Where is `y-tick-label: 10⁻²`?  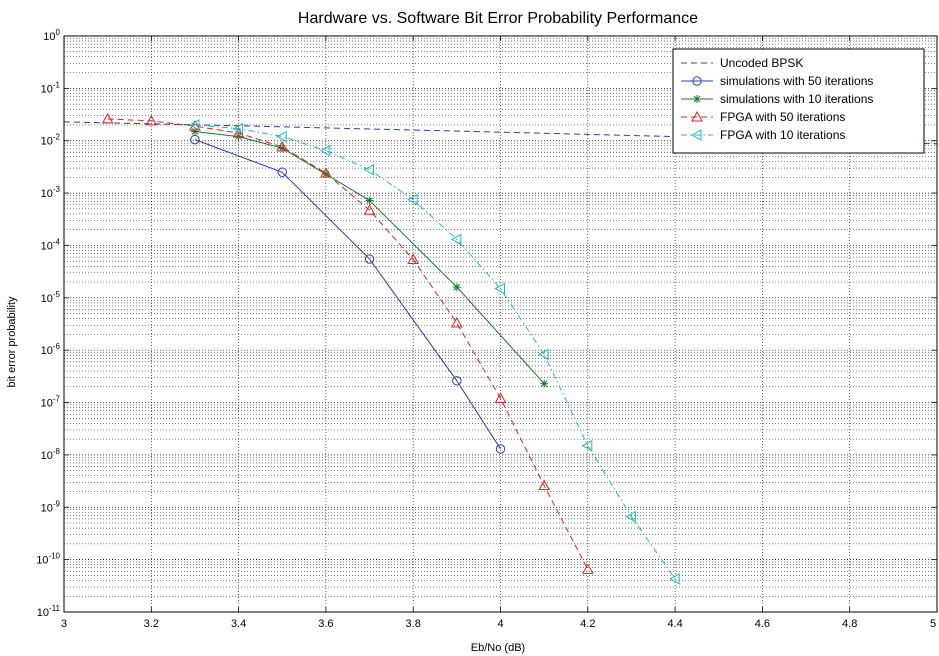
y-tick-label: 10⁻² is located at coordinates (51, 140).